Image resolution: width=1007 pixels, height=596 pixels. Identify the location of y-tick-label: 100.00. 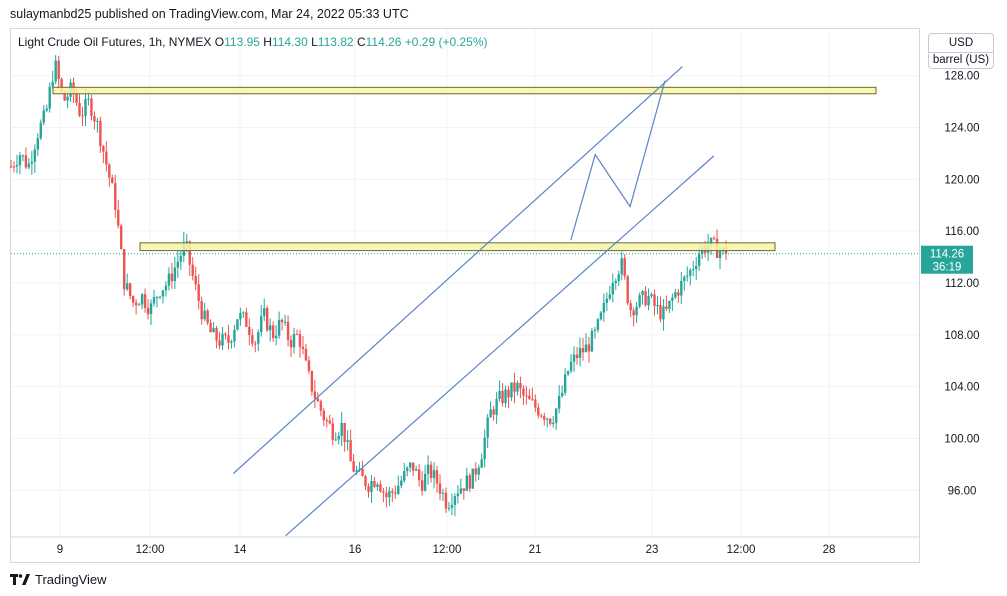
(961, 440).